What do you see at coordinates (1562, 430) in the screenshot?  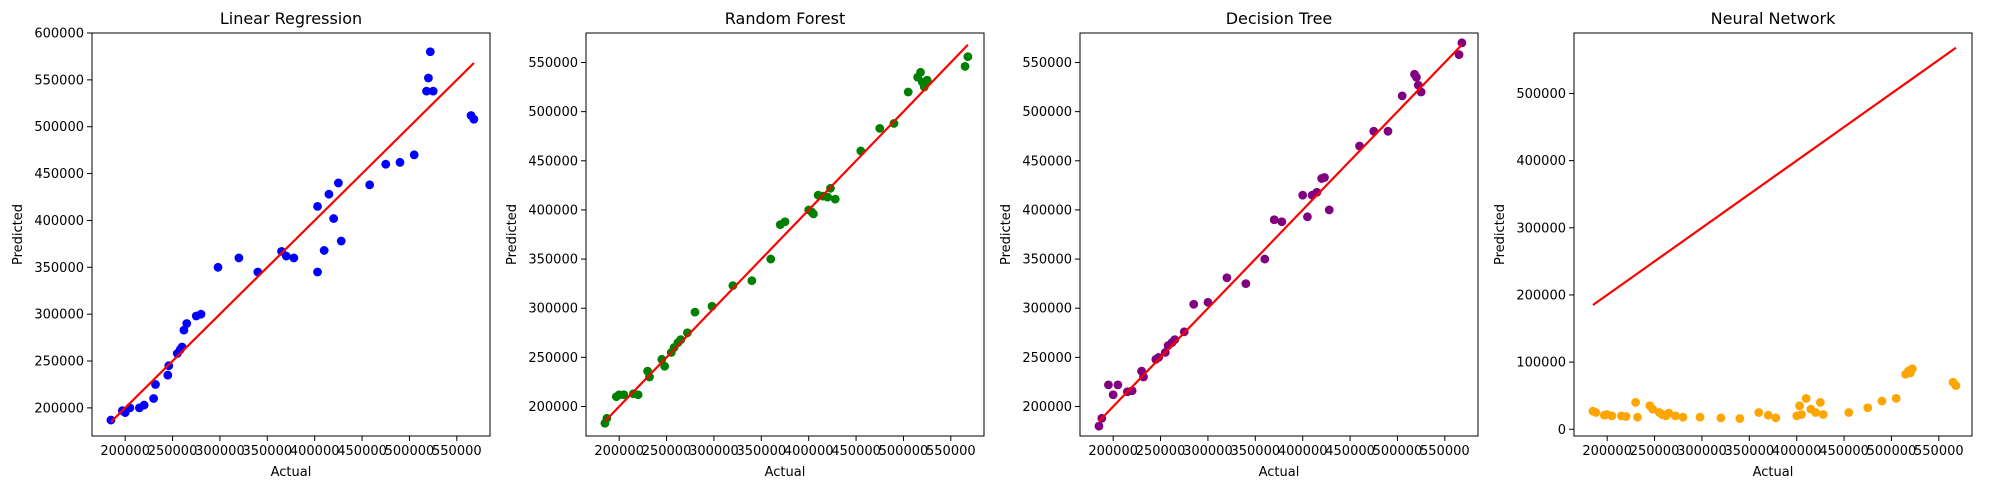 I see `y-tick-label: 0` at bounding box center [1562, 430].